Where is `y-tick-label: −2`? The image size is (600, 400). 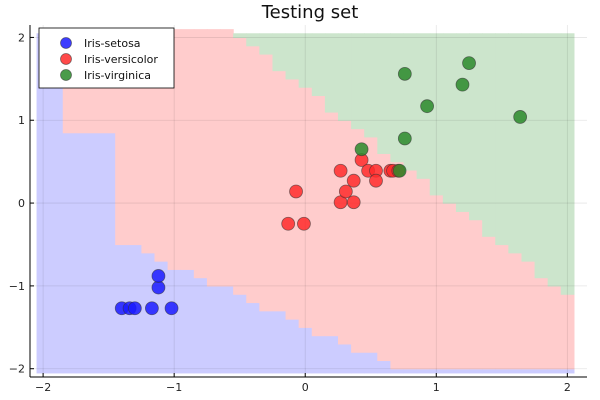 y-tick-label: −2 is located at coordinates (17, 369).